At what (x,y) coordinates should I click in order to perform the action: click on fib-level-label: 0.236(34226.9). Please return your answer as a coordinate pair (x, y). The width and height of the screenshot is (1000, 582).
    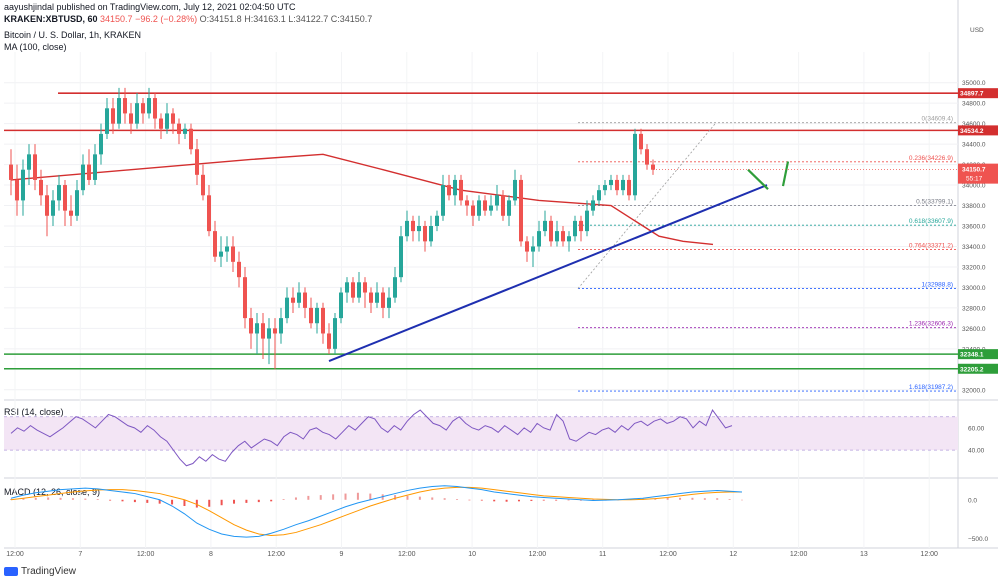
    Looking at the image, I should click on (931, 158).